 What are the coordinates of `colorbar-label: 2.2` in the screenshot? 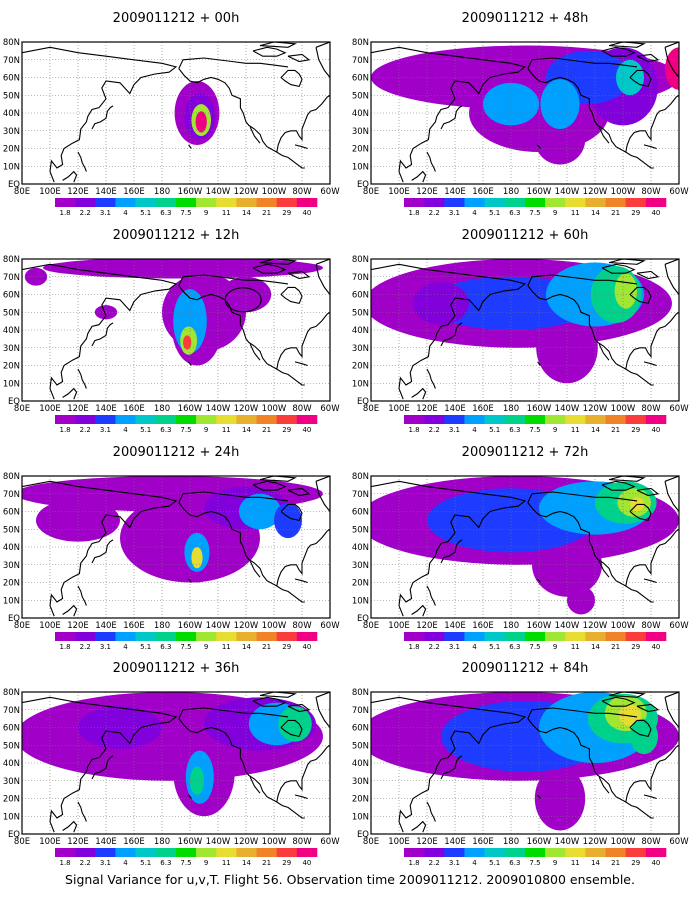 It's located at (434, 430).